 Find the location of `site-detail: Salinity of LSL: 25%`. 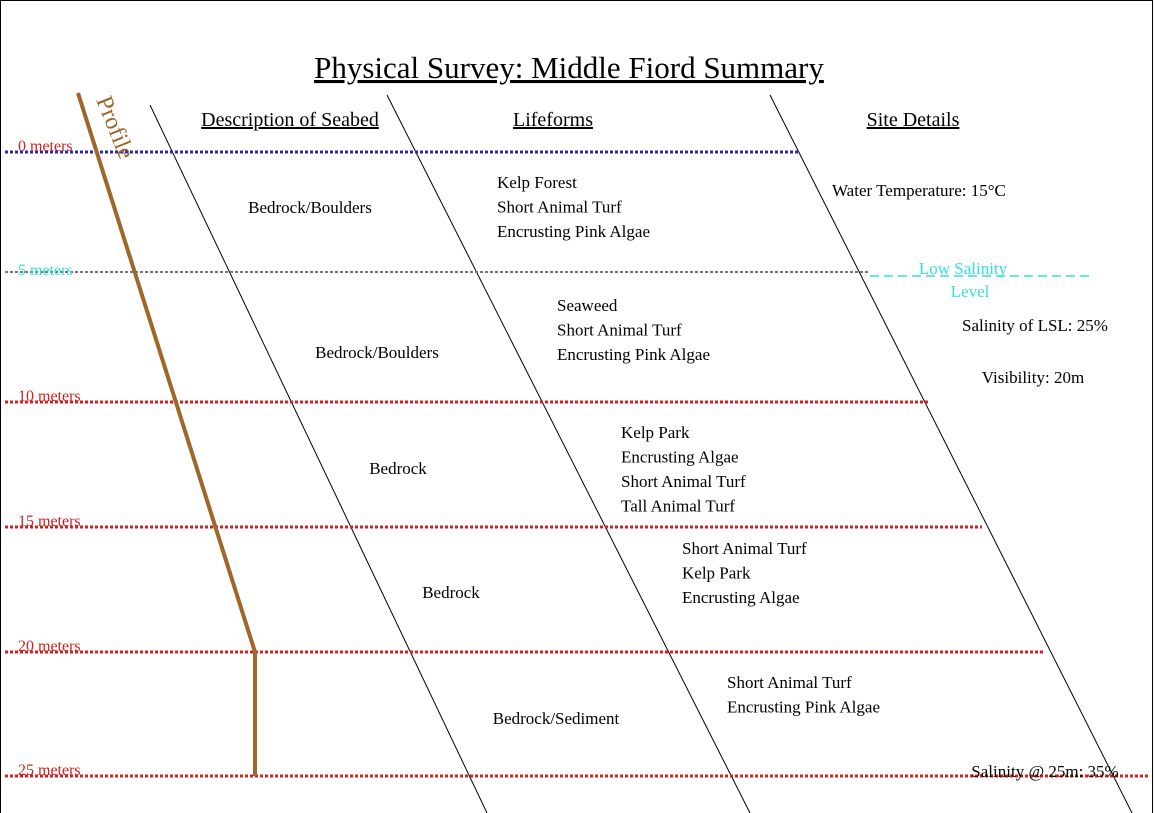

site-detail: Salinity of LSL: 25% is located at coordinates (1035, 325).